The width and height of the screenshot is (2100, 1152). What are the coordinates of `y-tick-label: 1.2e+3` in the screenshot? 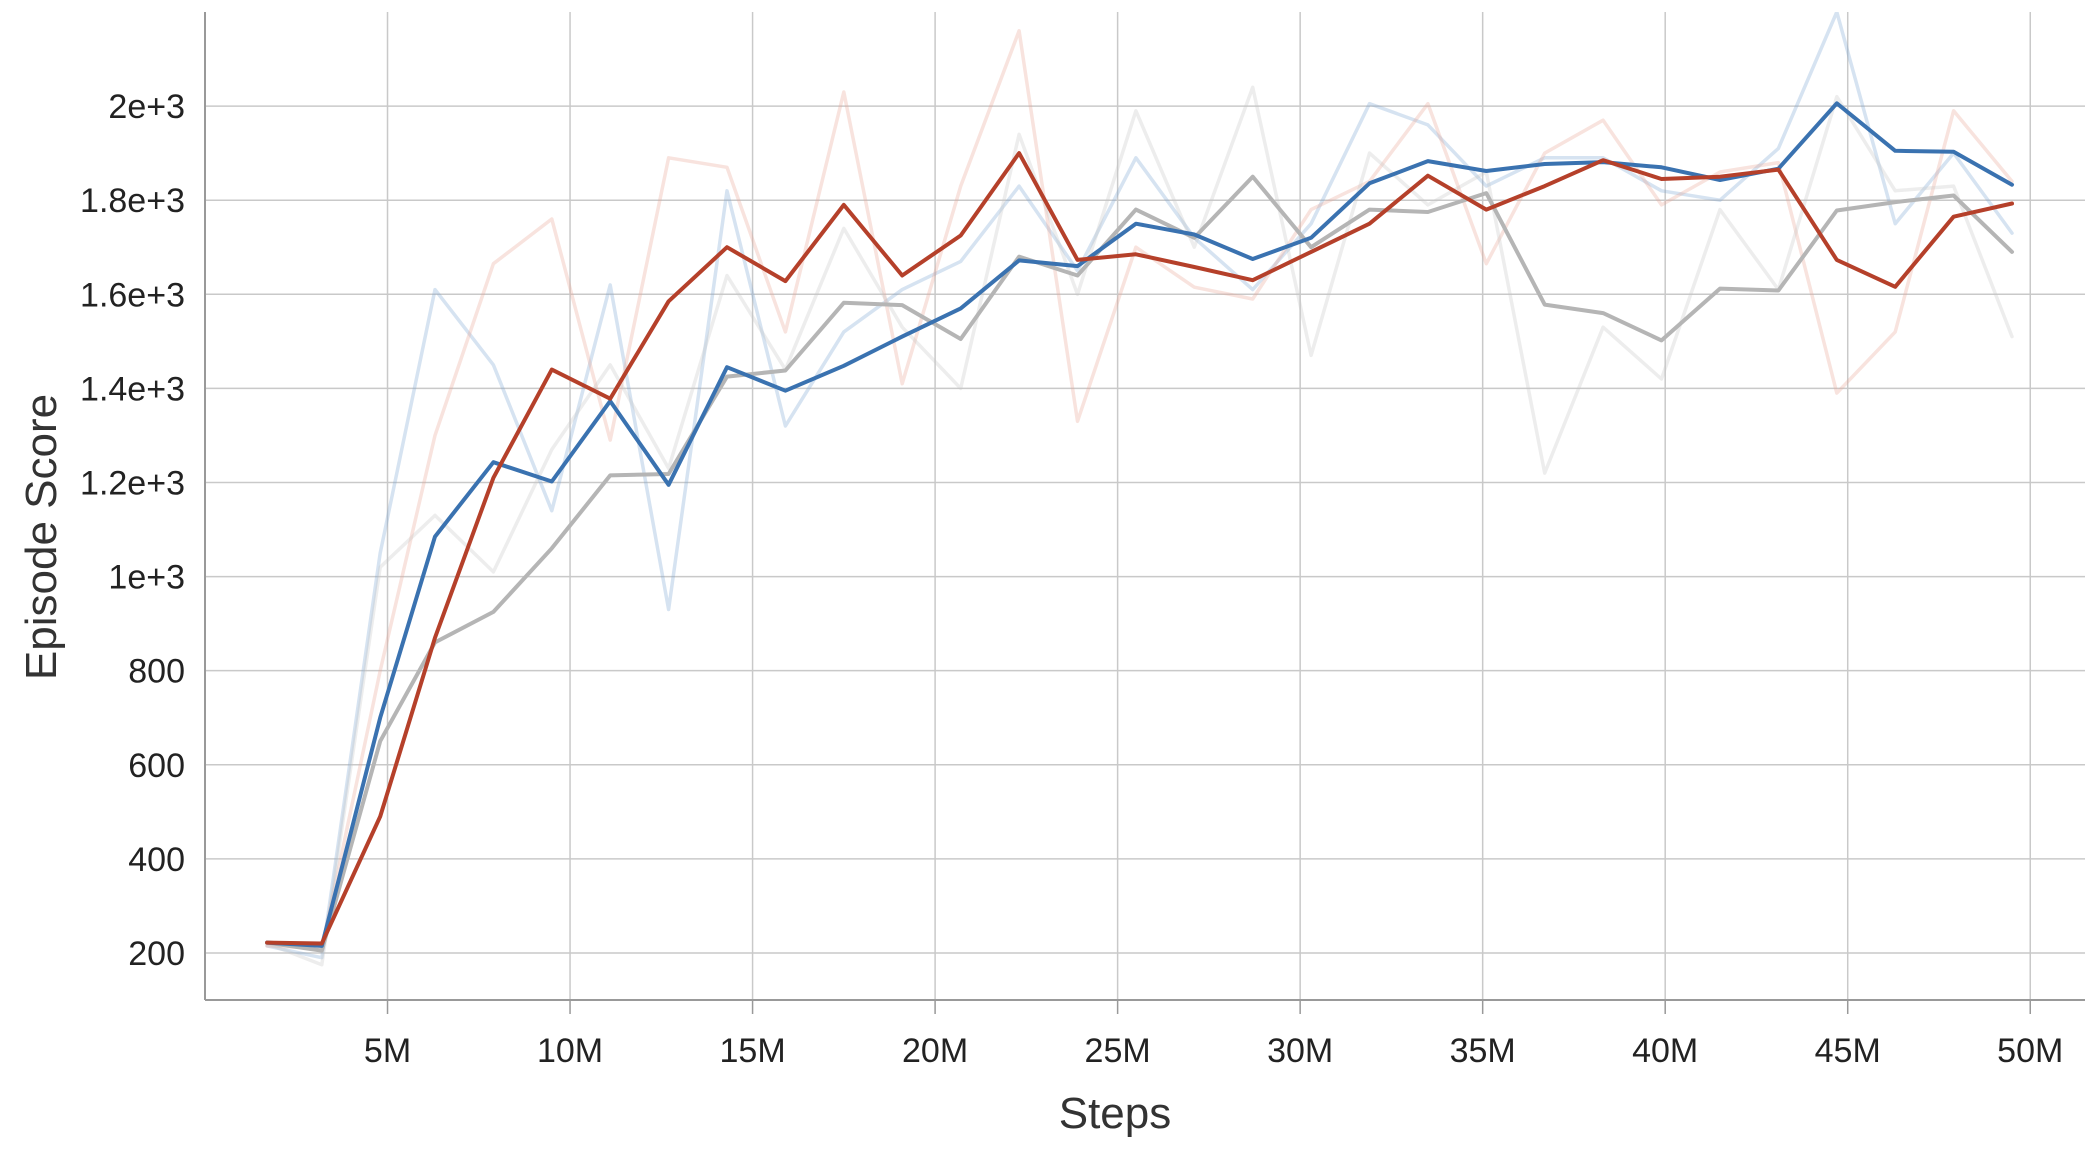 It's located at (132, 483).